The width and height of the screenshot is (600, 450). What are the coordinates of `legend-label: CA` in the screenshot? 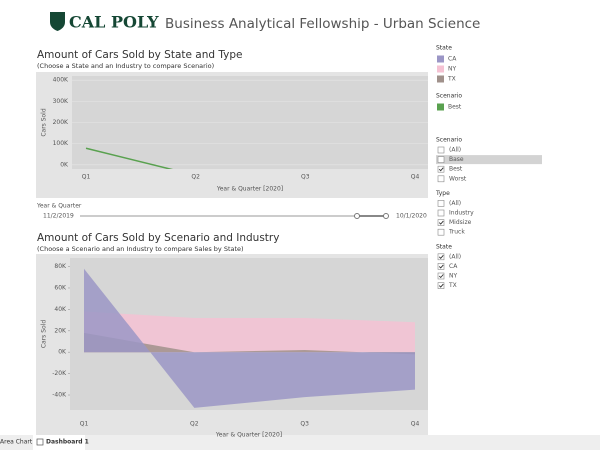 It's located at (452, 59).